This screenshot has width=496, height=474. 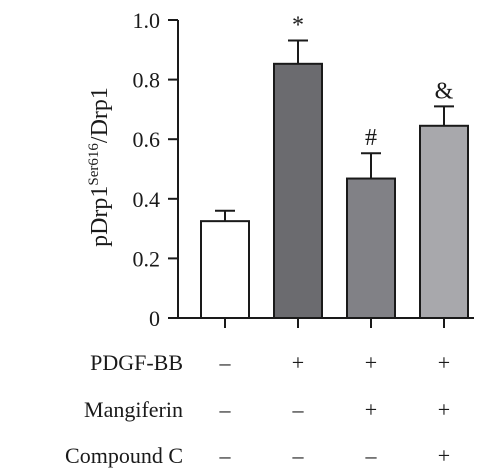 What do you see at coordinates (136, 362) in the screenshot?
I see `treatment-label: PDGF-BB` at bounding box center [136, 362].